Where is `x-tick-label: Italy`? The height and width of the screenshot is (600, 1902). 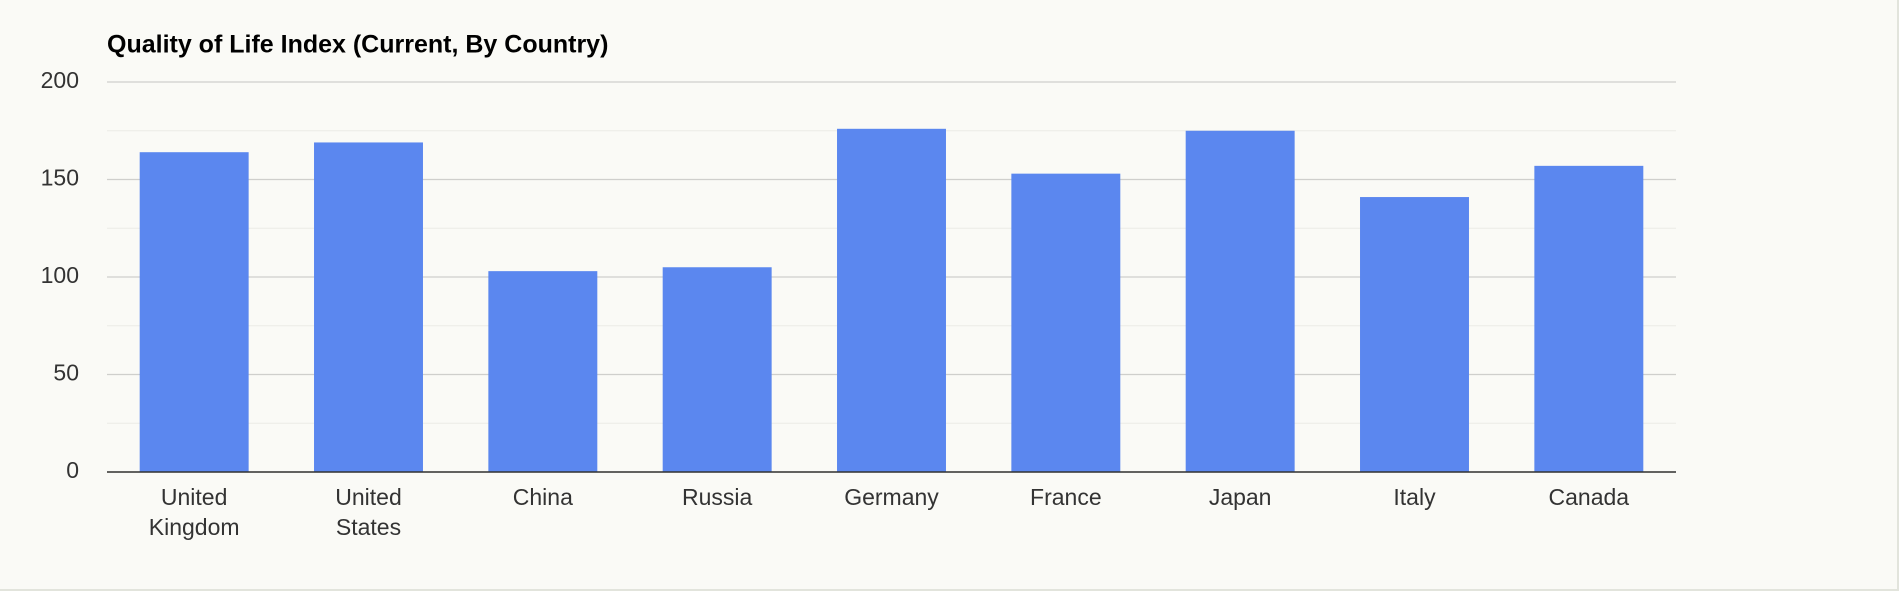 x-tick-label: Italy is located at coordinates (1414, 497).